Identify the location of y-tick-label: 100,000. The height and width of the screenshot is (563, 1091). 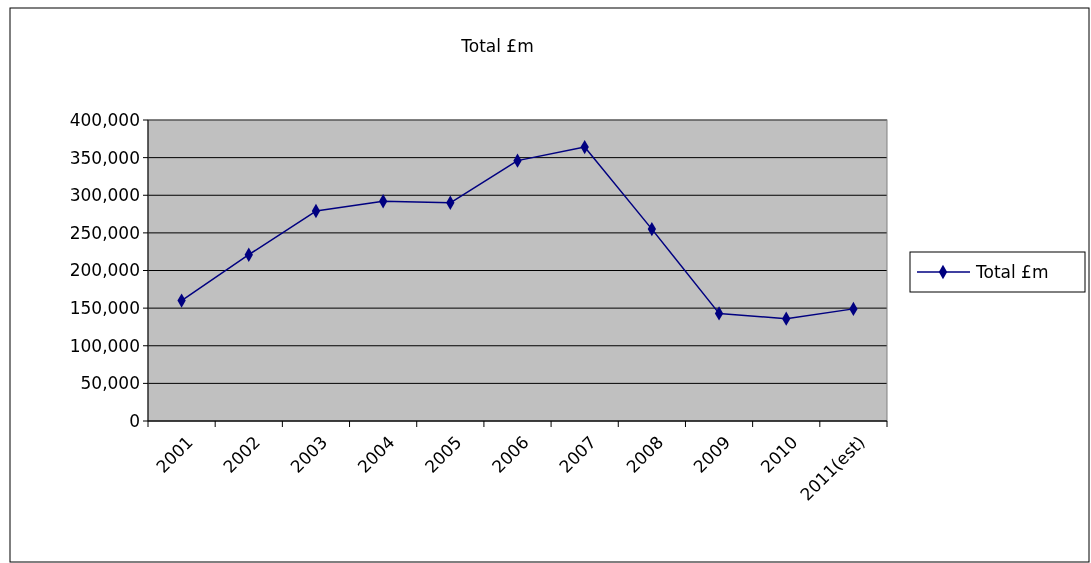
(104, 345).